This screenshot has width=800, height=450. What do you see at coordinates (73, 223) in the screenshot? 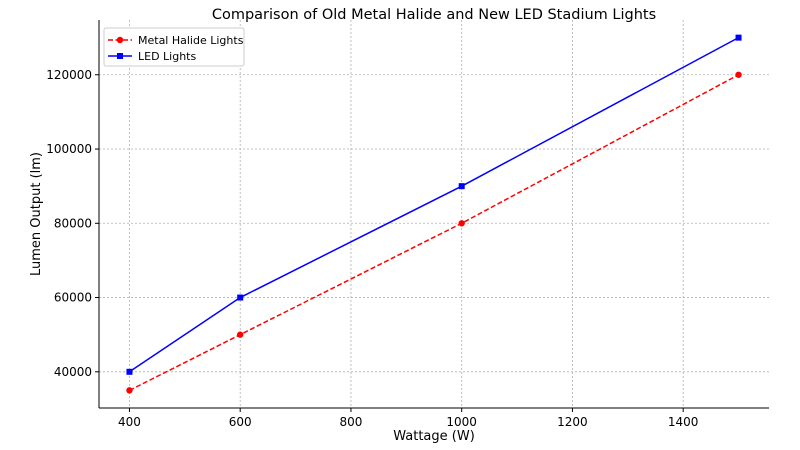
I see `y-tick-label: 80000` at bounding box center [73, 223].